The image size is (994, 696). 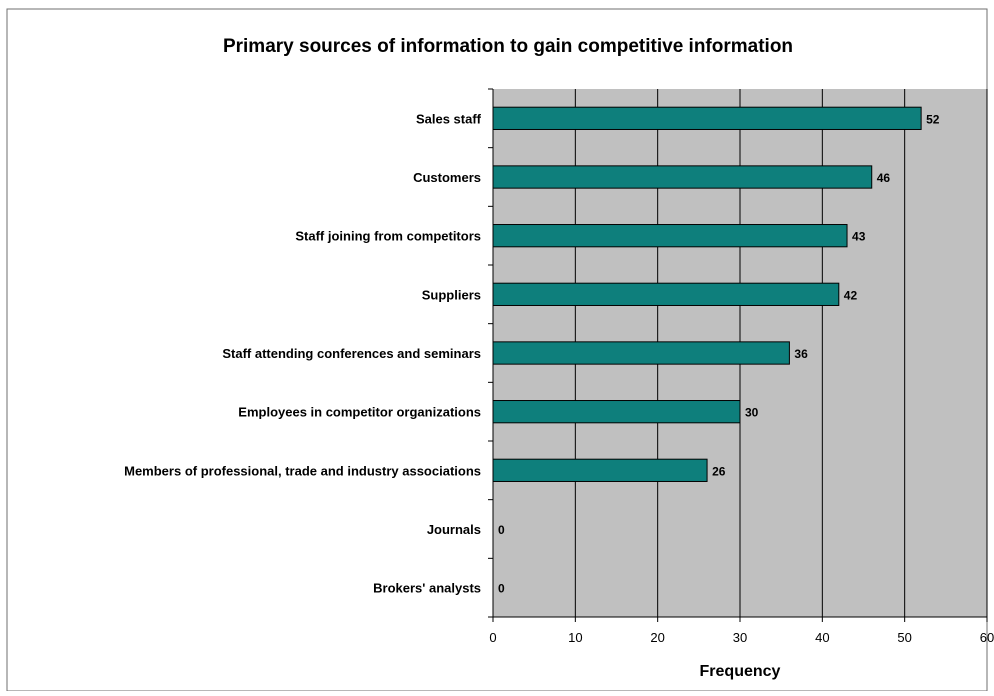 I want to click on x-tick-label: 10, so click(x=575, y=637).